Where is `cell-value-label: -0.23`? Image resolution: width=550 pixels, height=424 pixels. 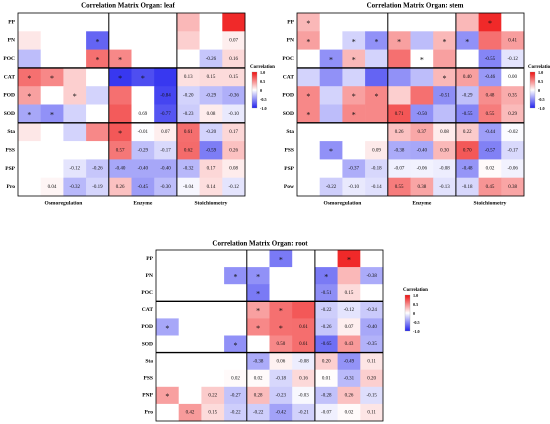
cell-value-label: -0.23 is located at coordinates (188, 114).